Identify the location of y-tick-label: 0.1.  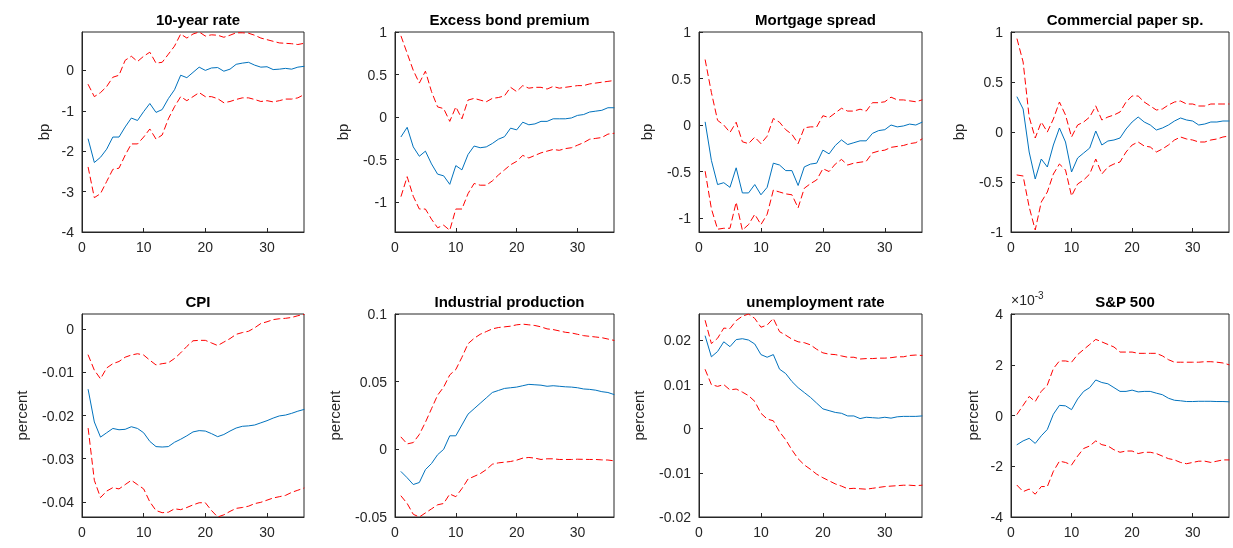
(377, 314).